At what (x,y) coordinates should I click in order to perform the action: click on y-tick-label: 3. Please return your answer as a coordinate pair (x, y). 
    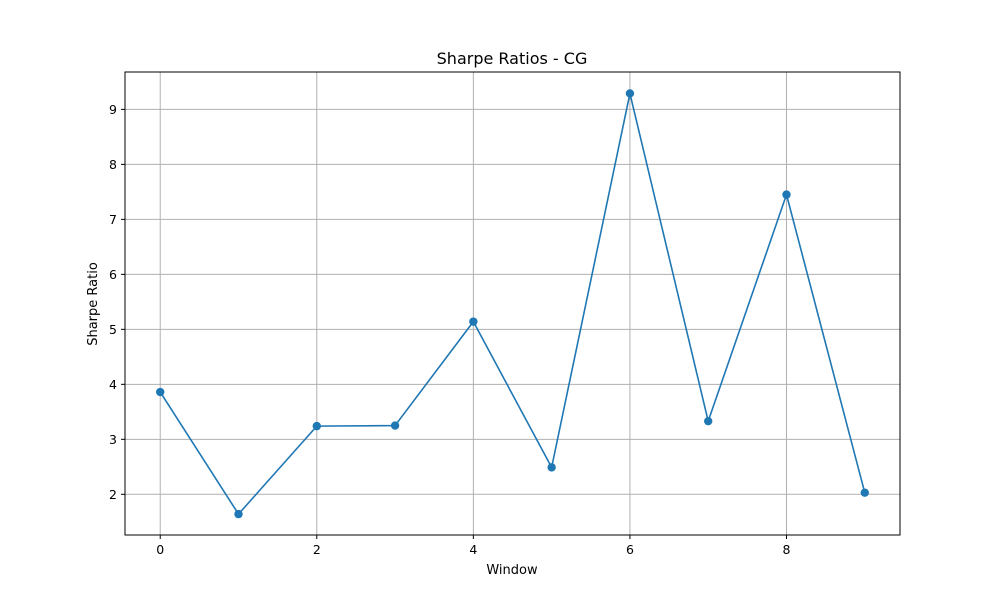
    Looking at the image, I should click on (113, 439).